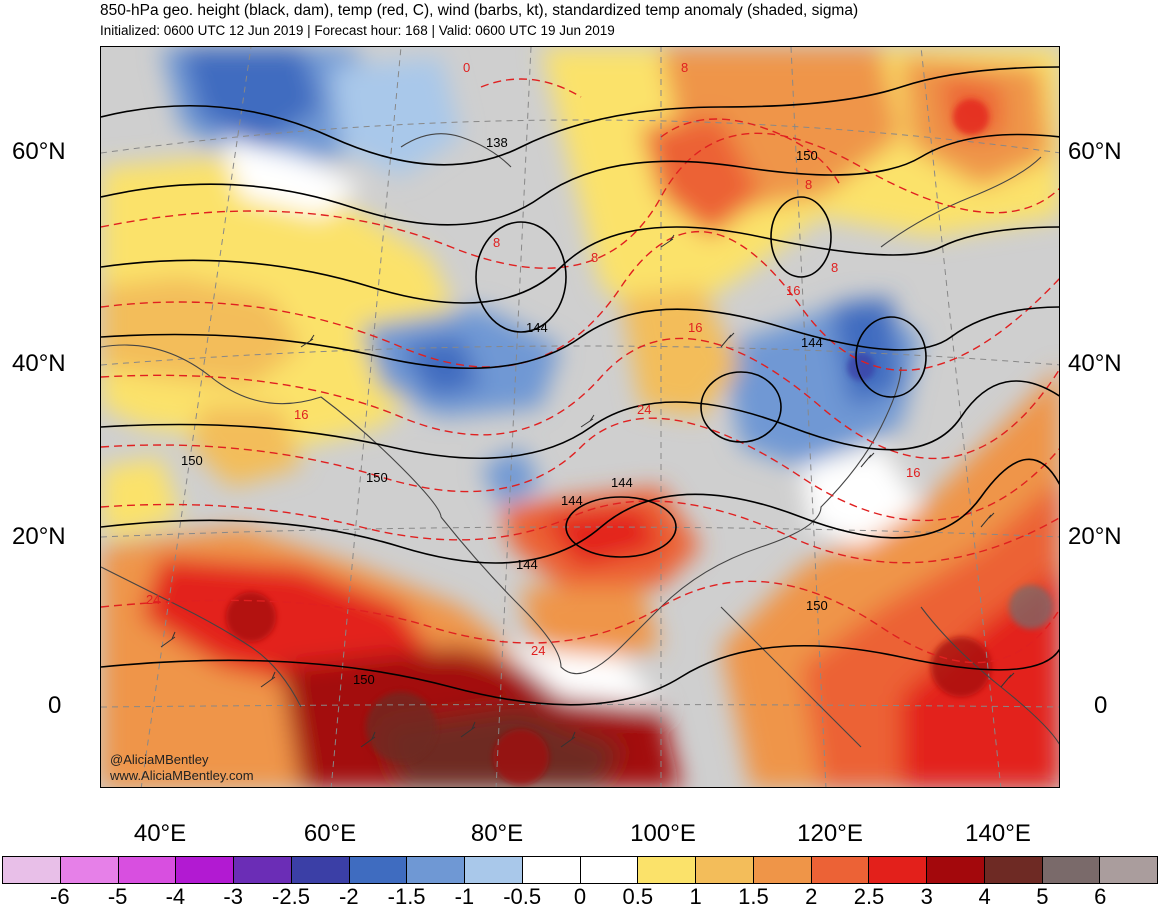 This screenshot has width=1160, height=913. What do you see at coordinates (1095, 151) in the screenshot?
I see `lat-label-60n-right: 60°N` at bounding box center [1095, 151].